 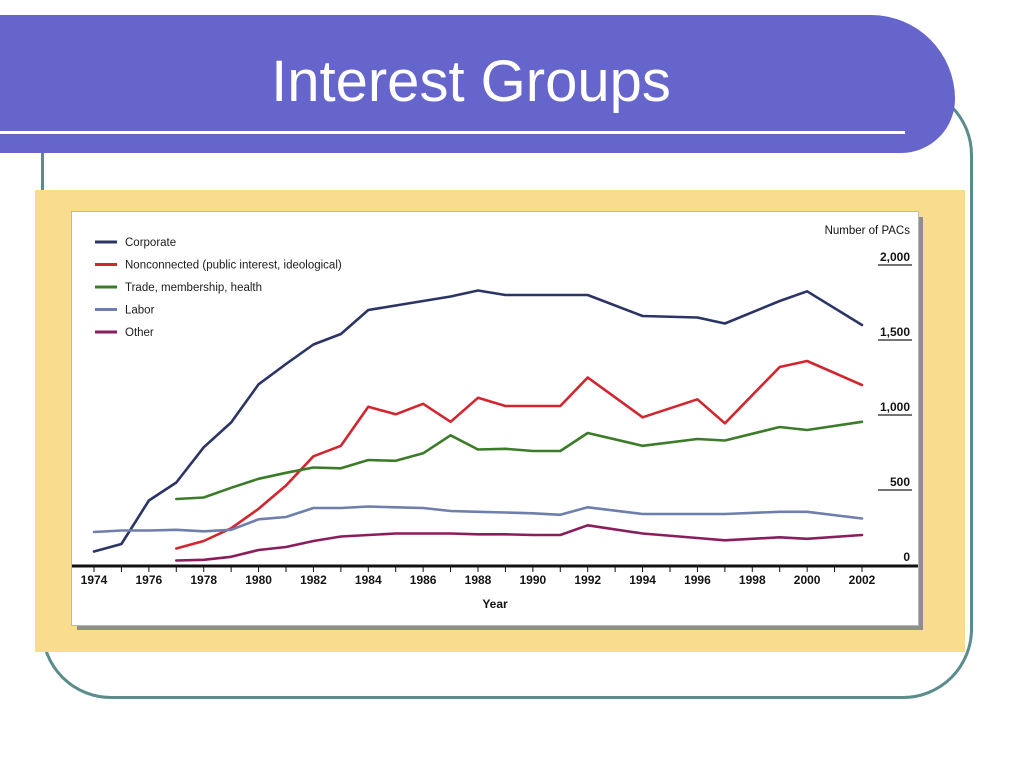 What do you see at coordinates (752, 580) in the screenshot?
I see `x-tick-label: 1998` at bounding box center [752, 580].